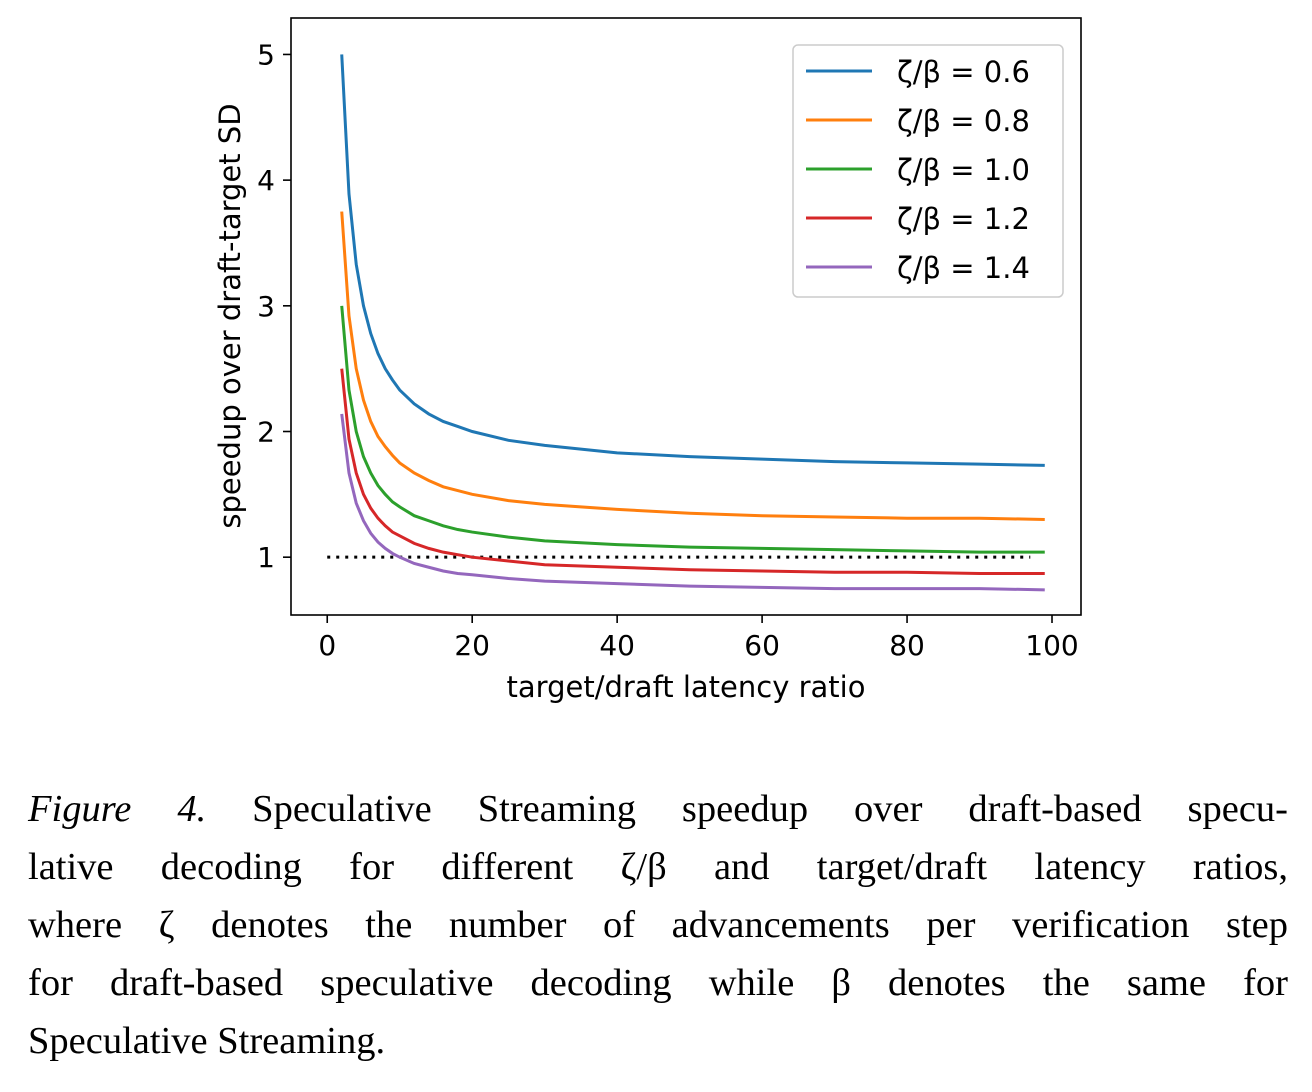 The height and width of the screenshot is (1092, 1312). Describe the element at coordinates (266, 557) in the screenshot. I see `y-tick-label: 1` at that location.